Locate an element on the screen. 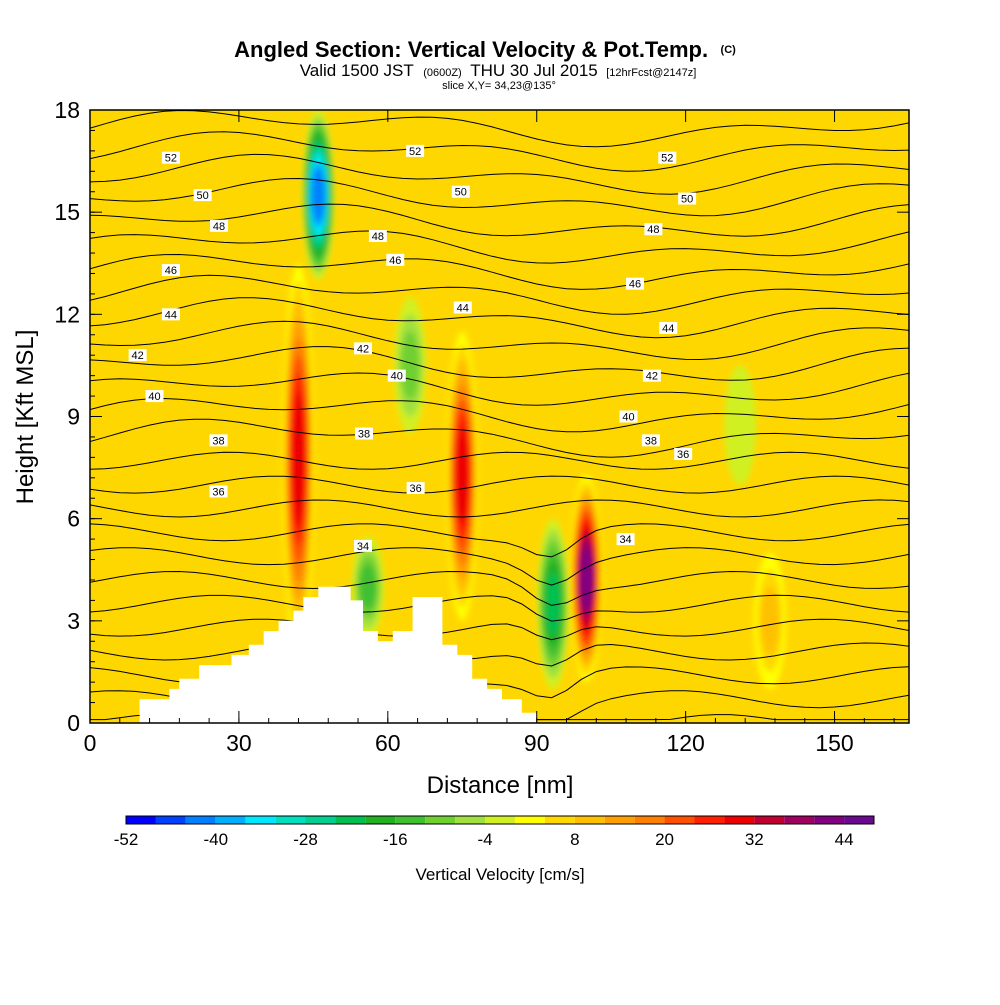 The image size is (1000, 1005). x-tick-label: 150 is located at coordinates (834, 743).